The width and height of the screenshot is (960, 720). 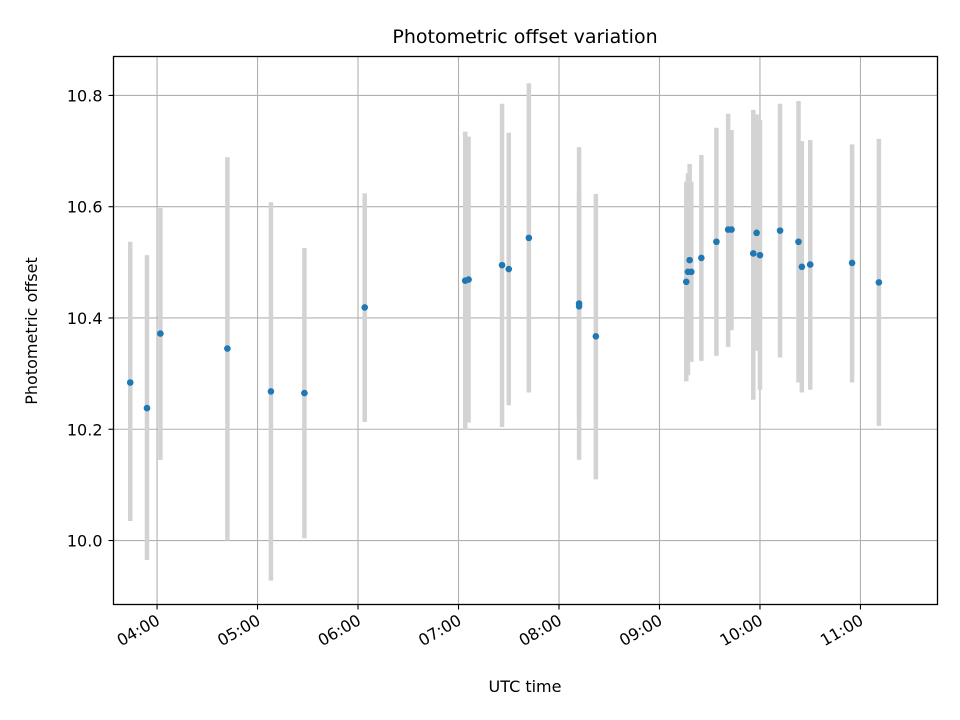 I want to click on y-tick-label: 10.2, so click(x=85, y=429).